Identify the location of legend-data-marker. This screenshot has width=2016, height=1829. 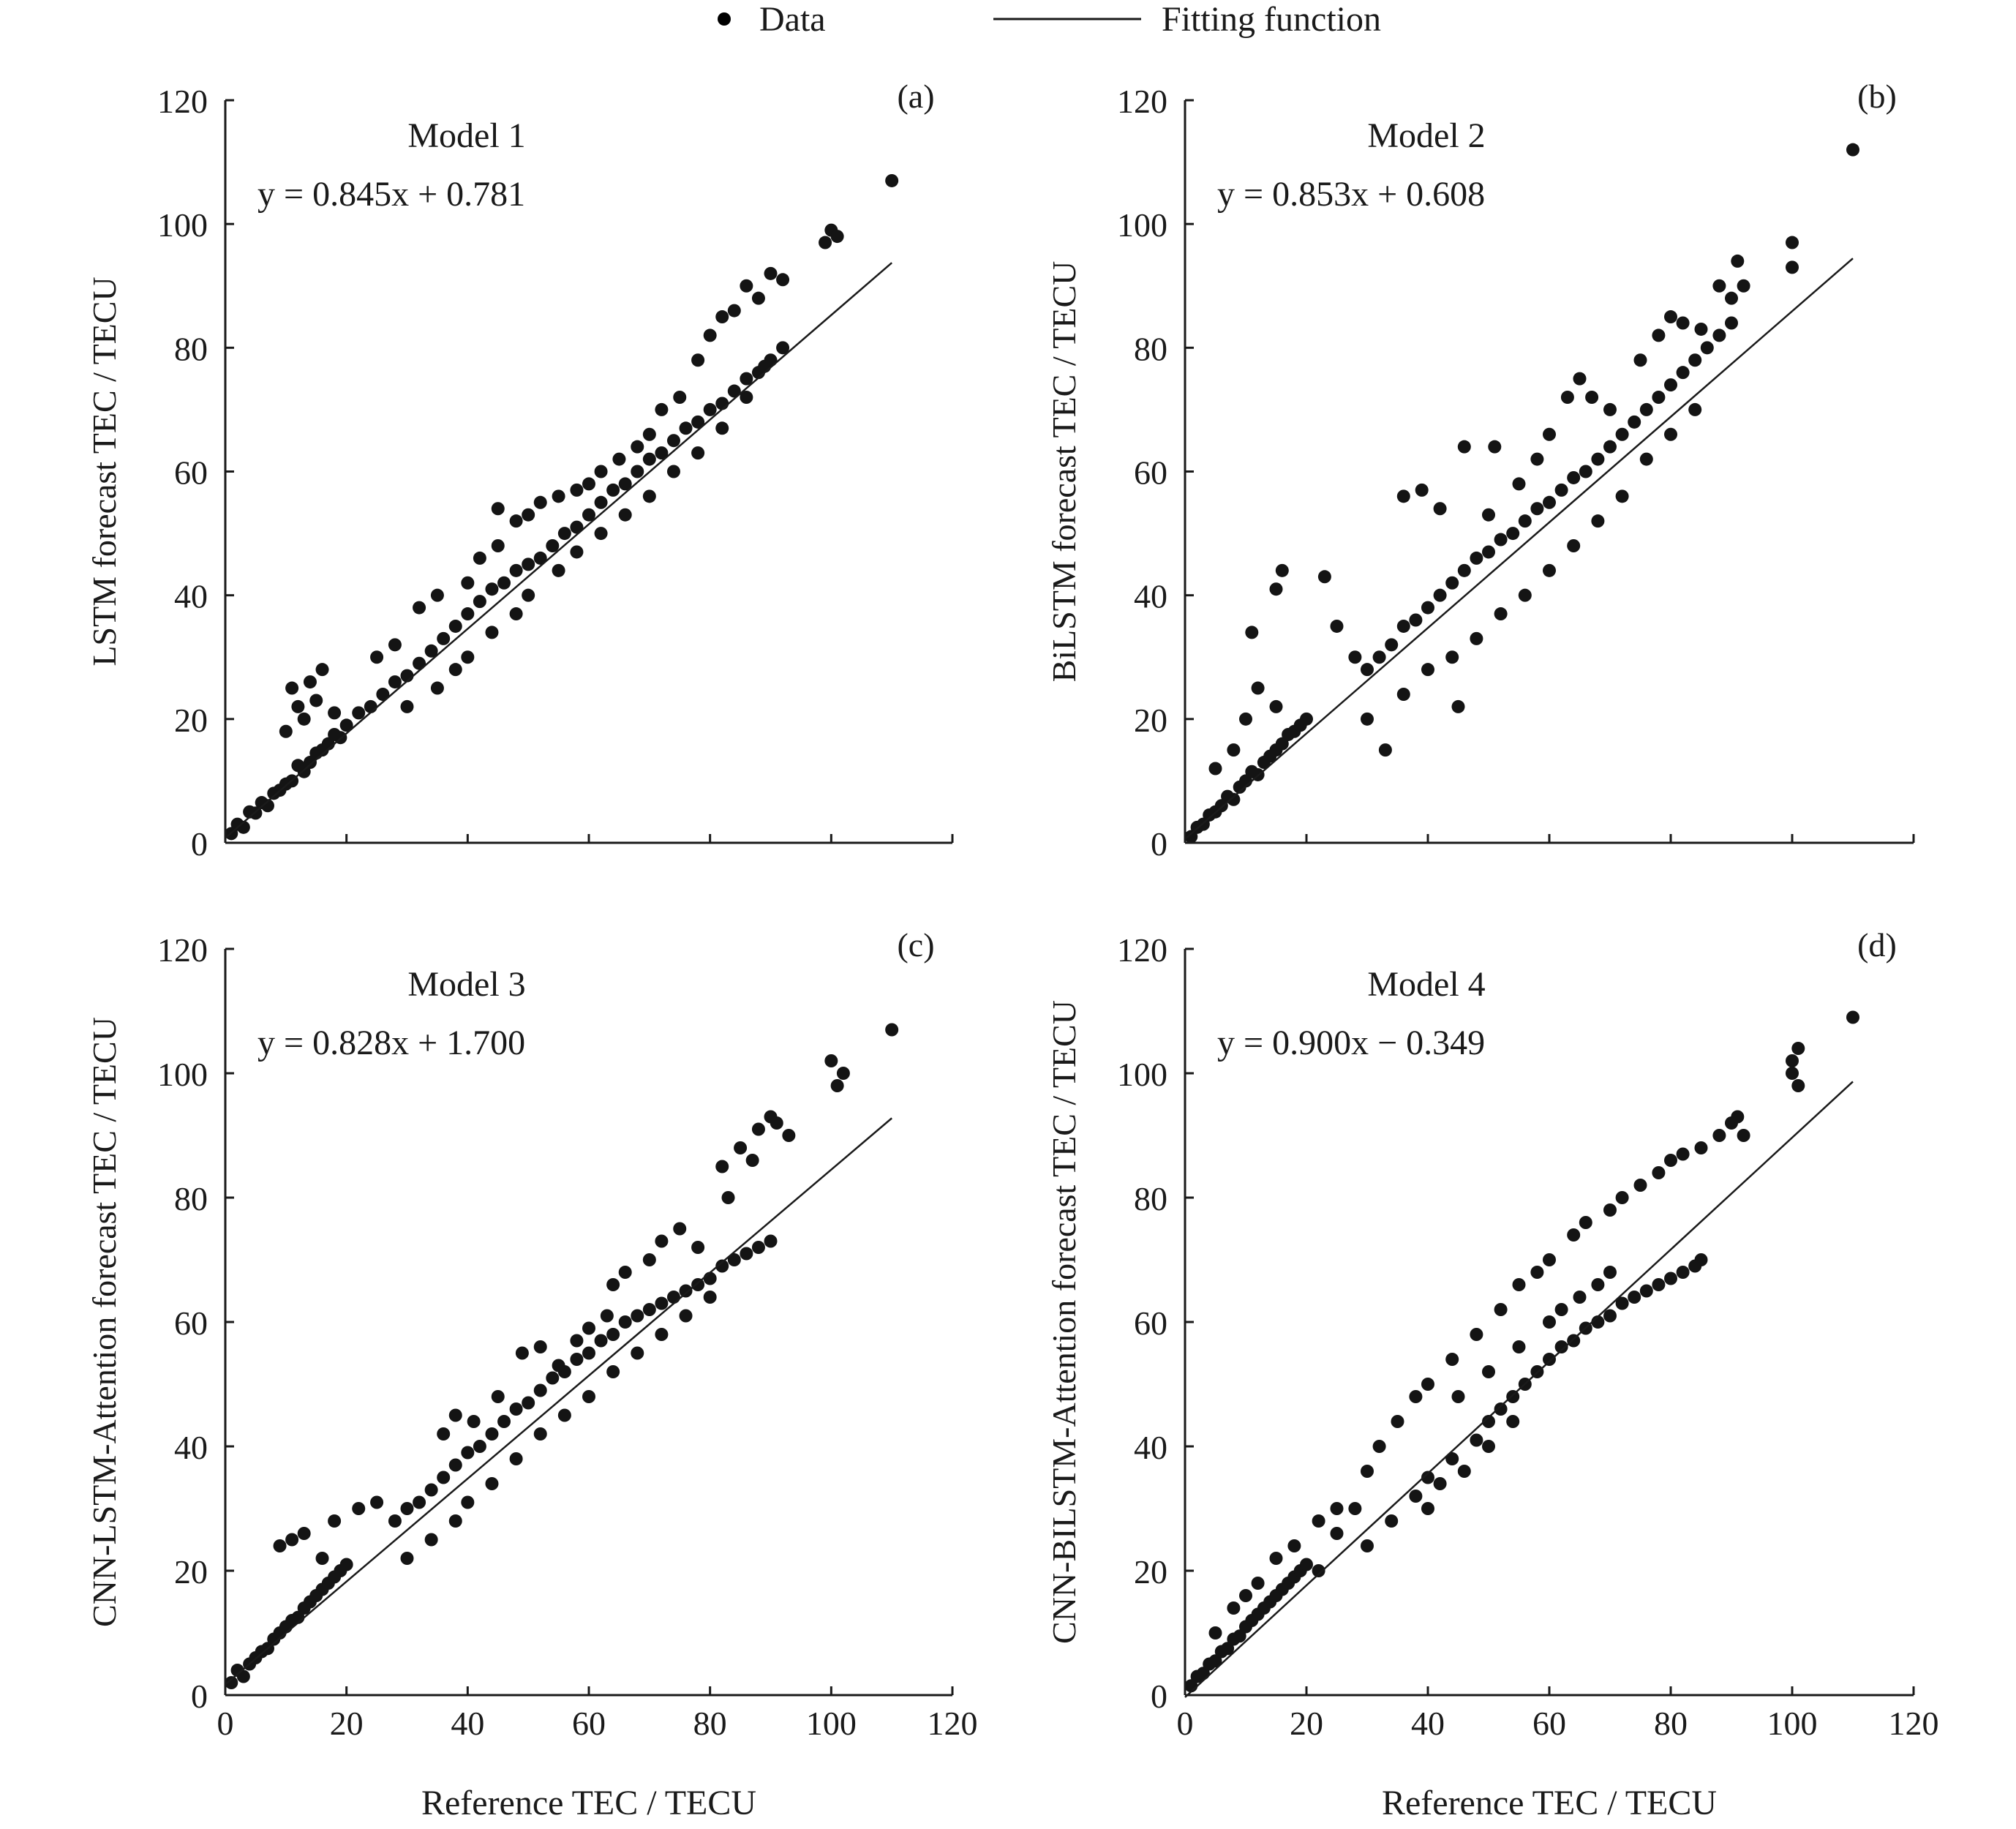
(724, 19).